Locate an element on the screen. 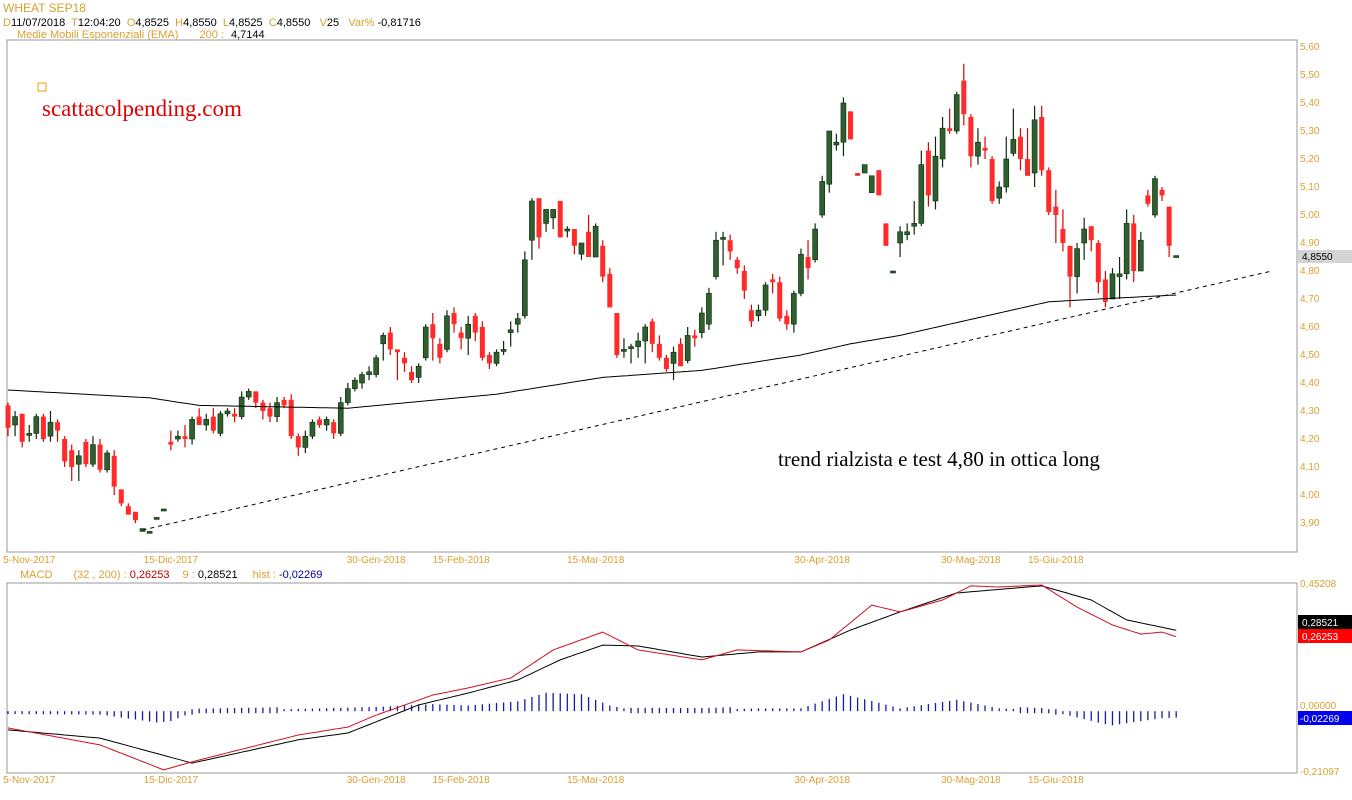  ema-value: 4,7144 is located at coordinates (248, 35).